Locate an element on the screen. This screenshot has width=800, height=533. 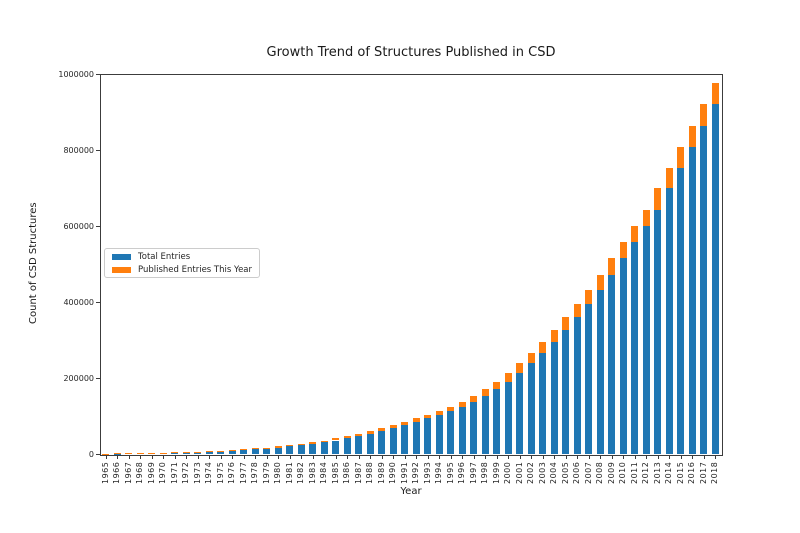
x-tick-label: 1990 is located at coordinates (393, 472).